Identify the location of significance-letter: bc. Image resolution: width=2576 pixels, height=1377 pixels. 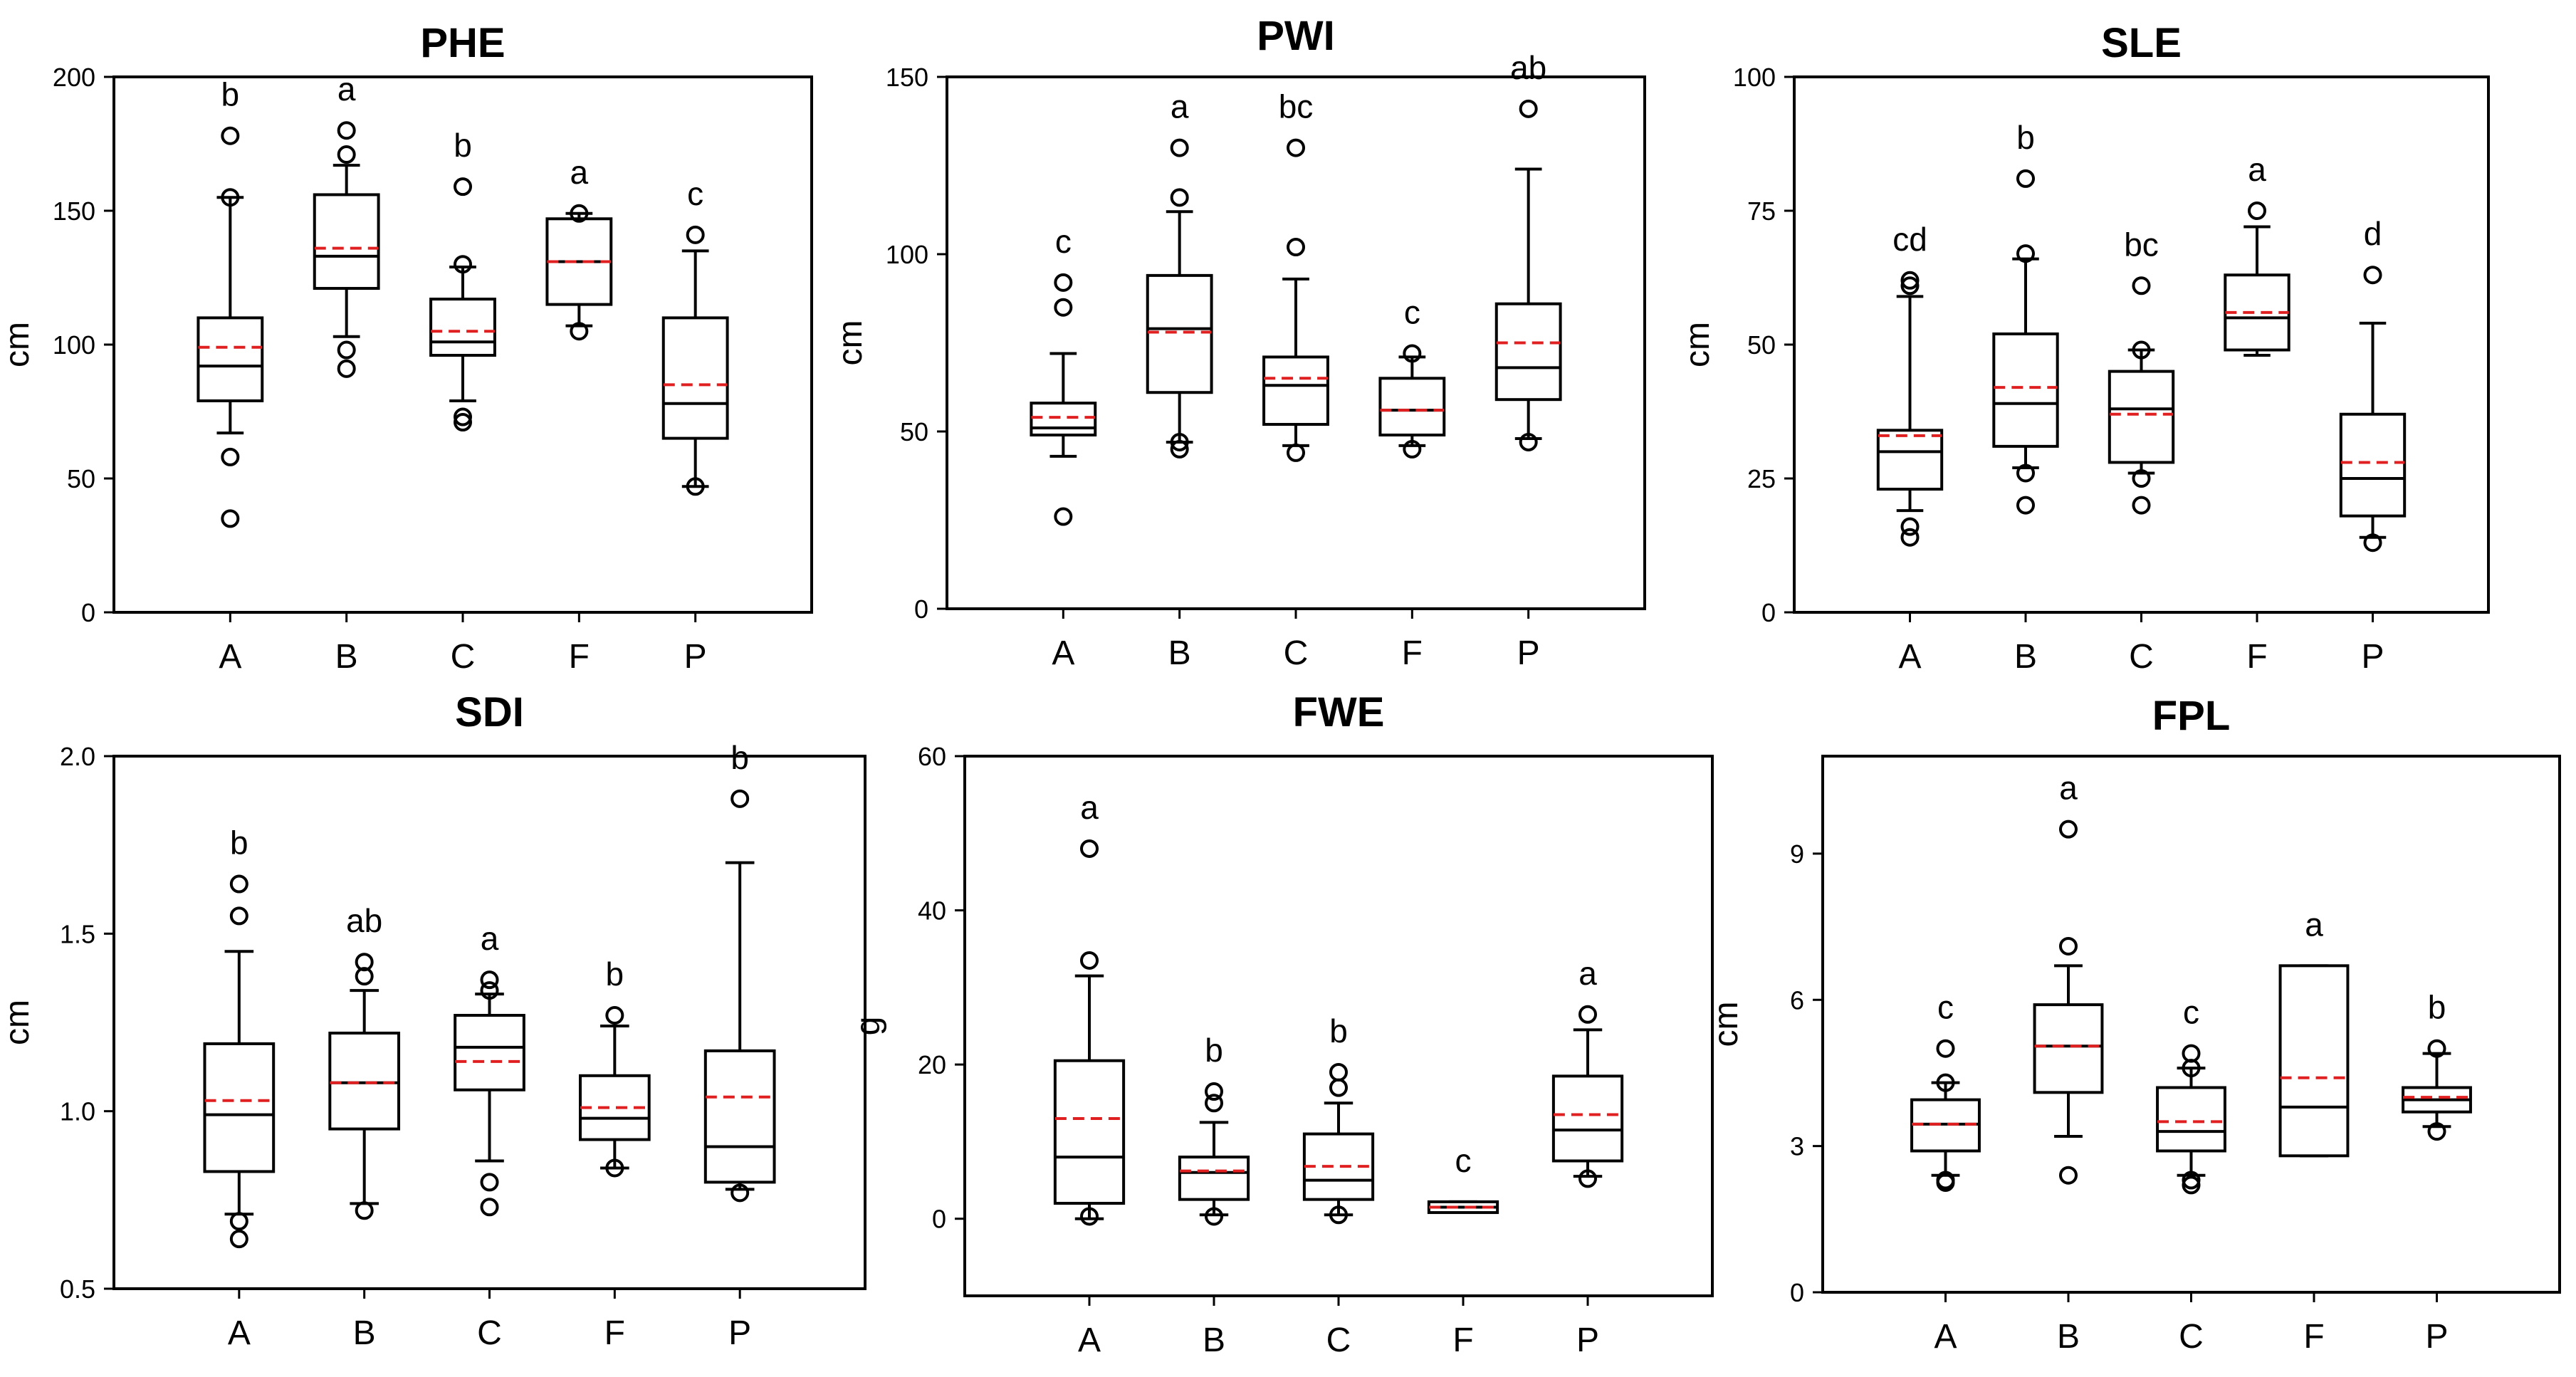
(2141, 244).